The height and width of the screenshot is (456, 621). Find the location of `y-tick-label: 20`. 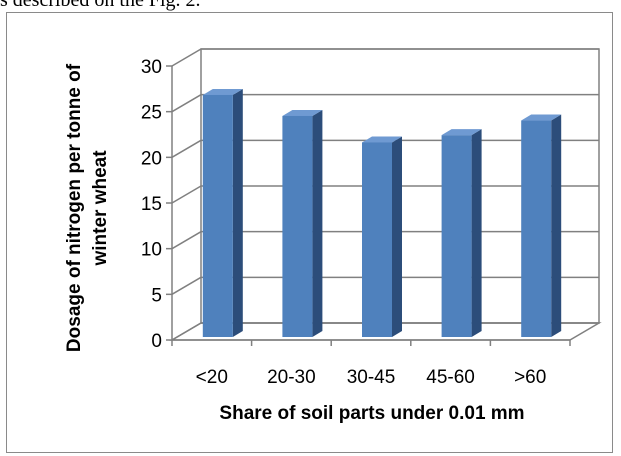

y-tick-label: 20 is located at coordinates (151, 158).